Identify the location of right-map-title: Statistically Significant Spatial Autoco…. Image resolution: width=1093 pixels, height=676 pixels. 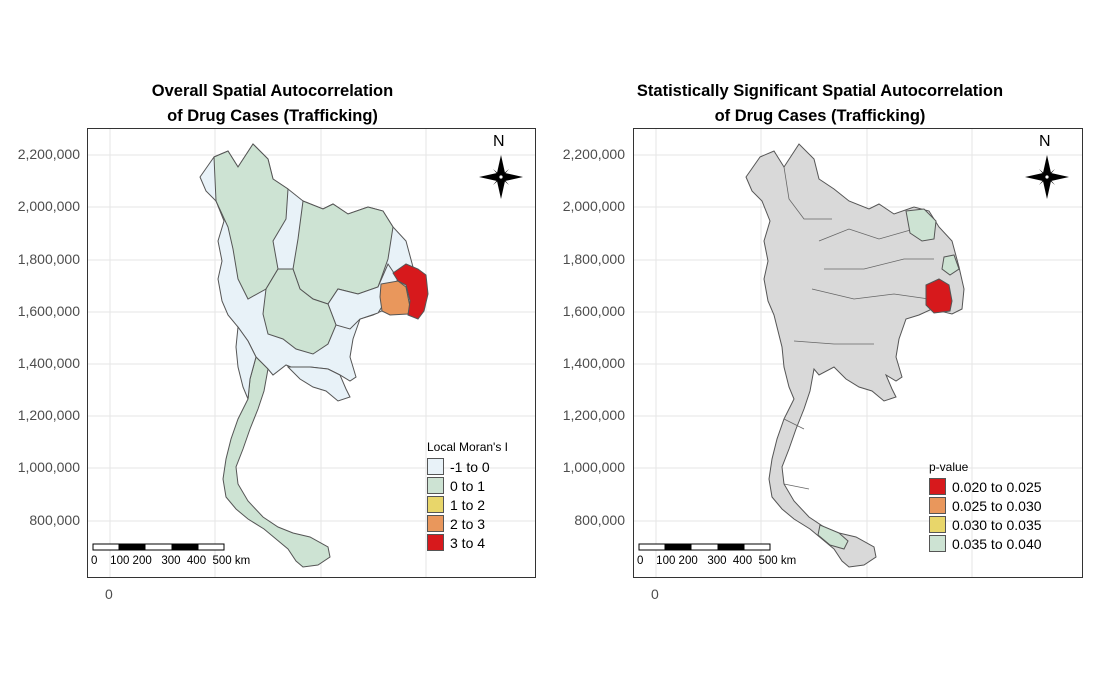
(820, 104).